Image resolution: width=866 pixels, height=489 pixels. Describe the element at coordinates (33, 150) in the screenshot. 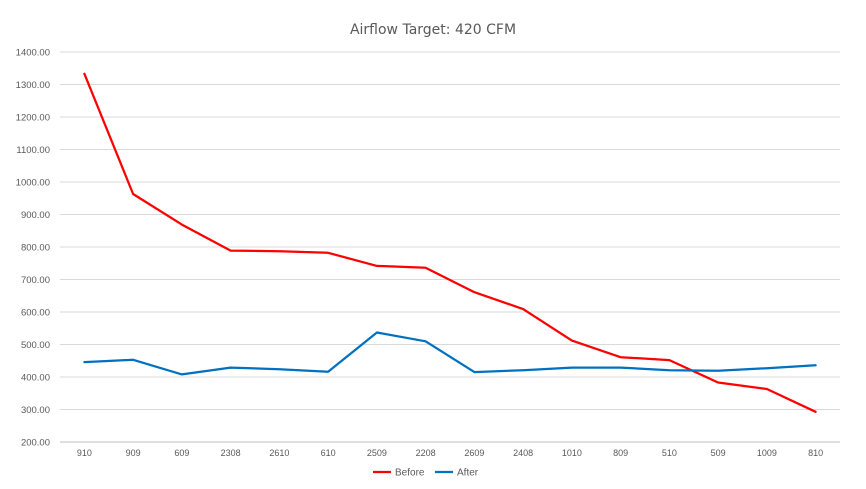

I see `y-tick-label: 1100.00` at that location.